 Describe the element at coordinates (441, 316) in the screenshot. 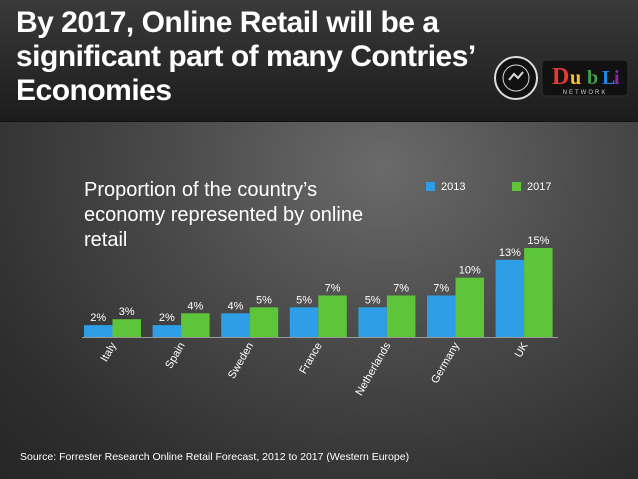

I see `bar-2013-germany` at that location.